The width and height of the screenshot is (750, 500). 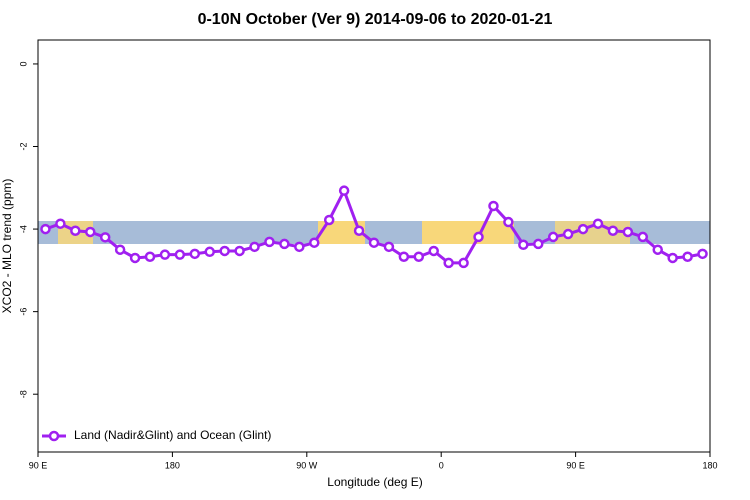 What do you see at coordinates (23, 147) in the screenshot?
I see `y-tick-label: -2` at bounding box center [23, 147].